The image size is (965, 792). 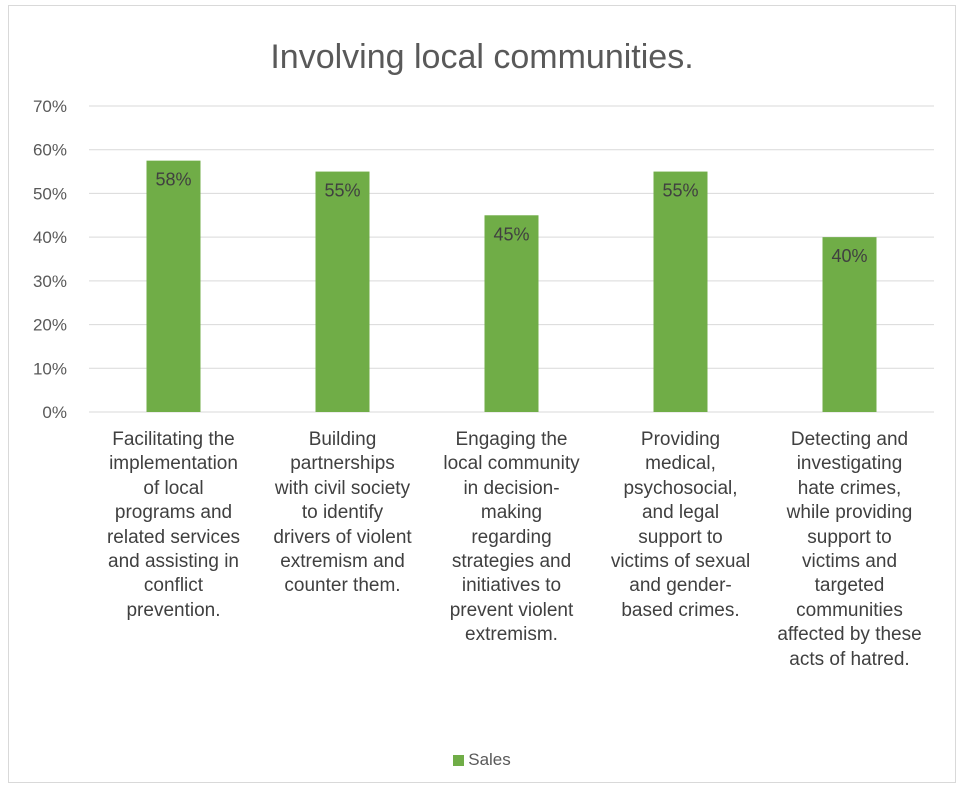 I want to click on category-label-line: medical,, so click(x=680, y=464).